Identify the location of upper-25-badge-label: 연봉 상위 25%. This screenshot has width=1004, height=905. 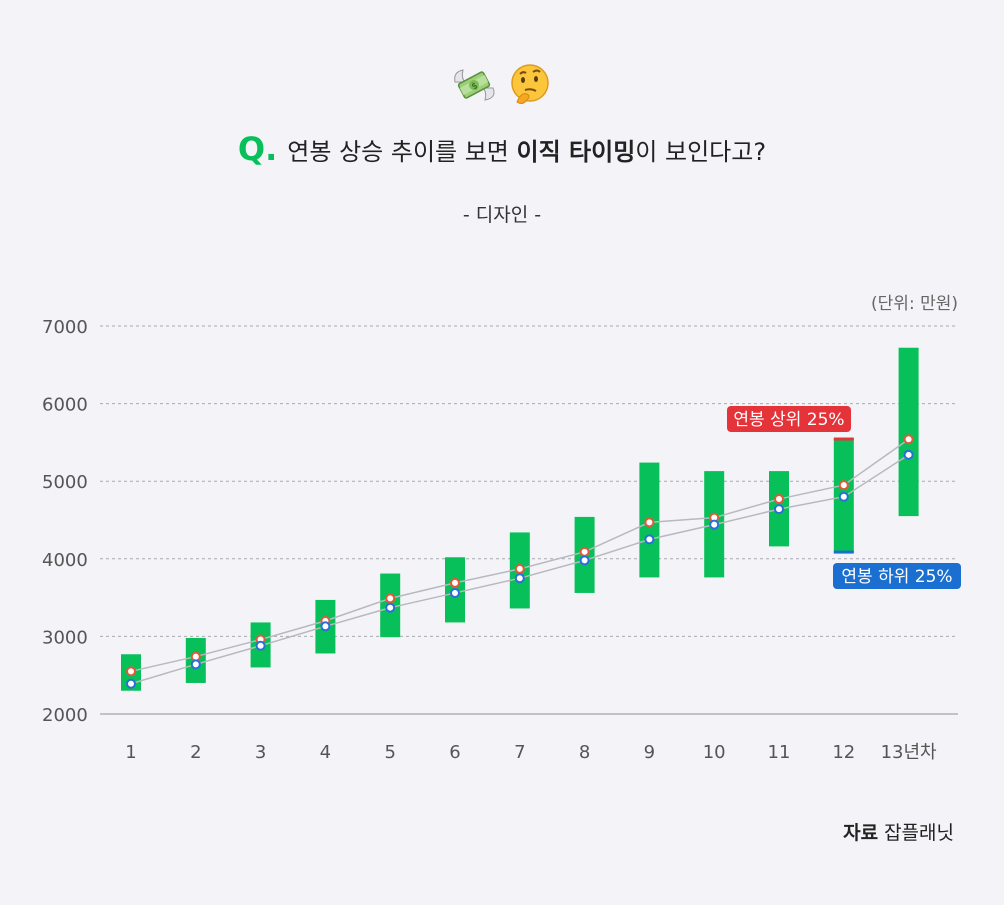
(788, 420).